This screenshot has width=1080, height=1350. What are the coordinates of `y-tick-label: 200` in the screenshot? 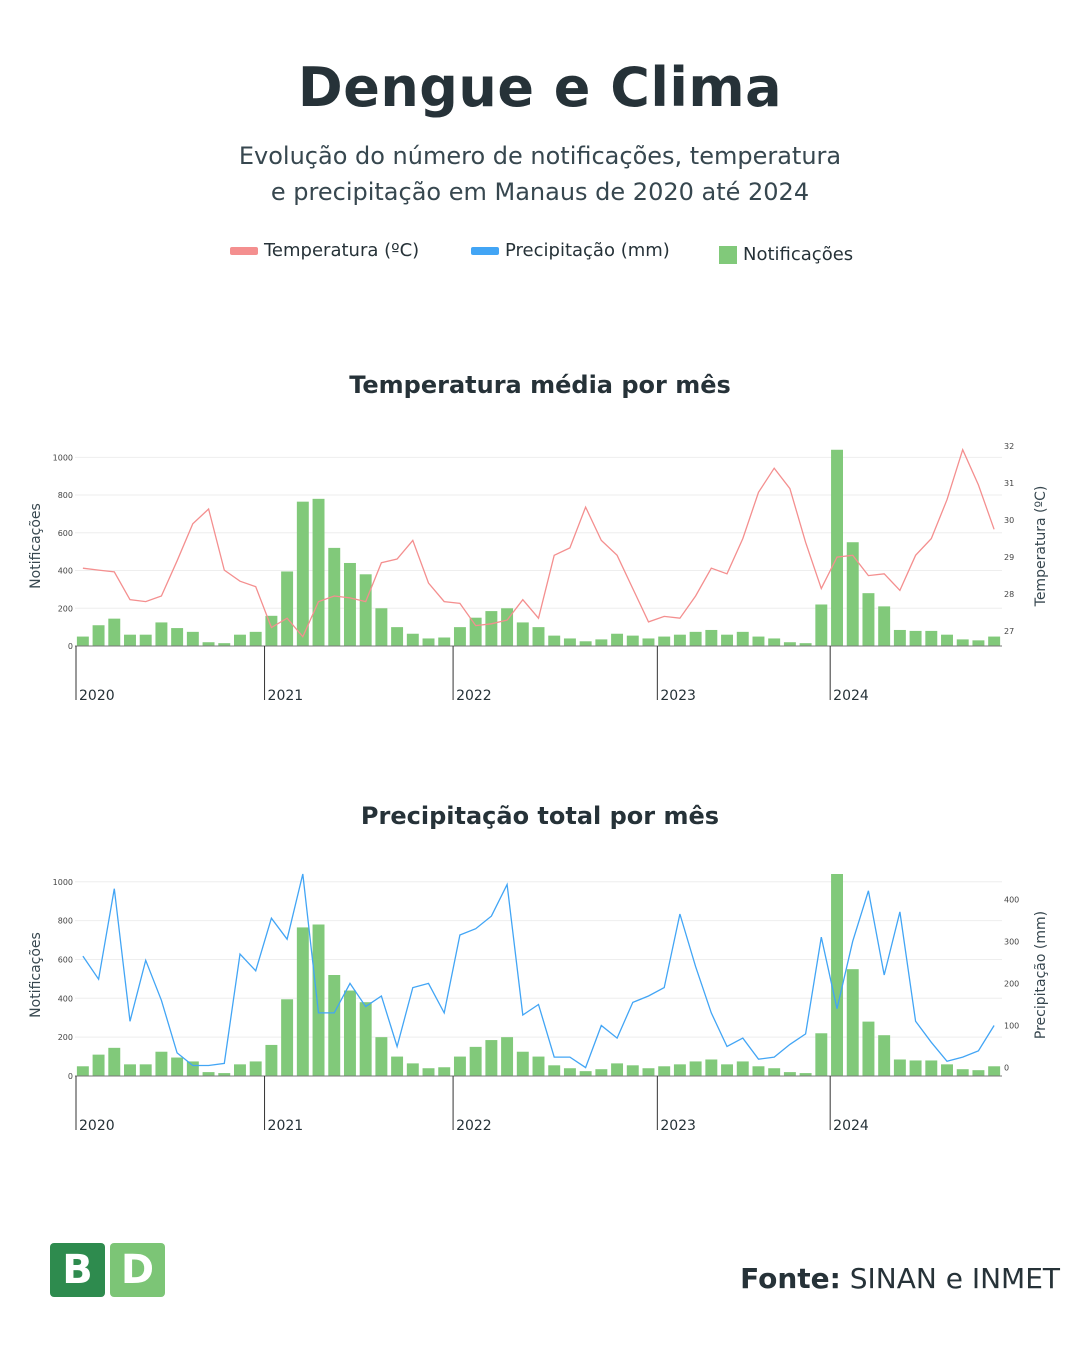 It's located at (65, 608).